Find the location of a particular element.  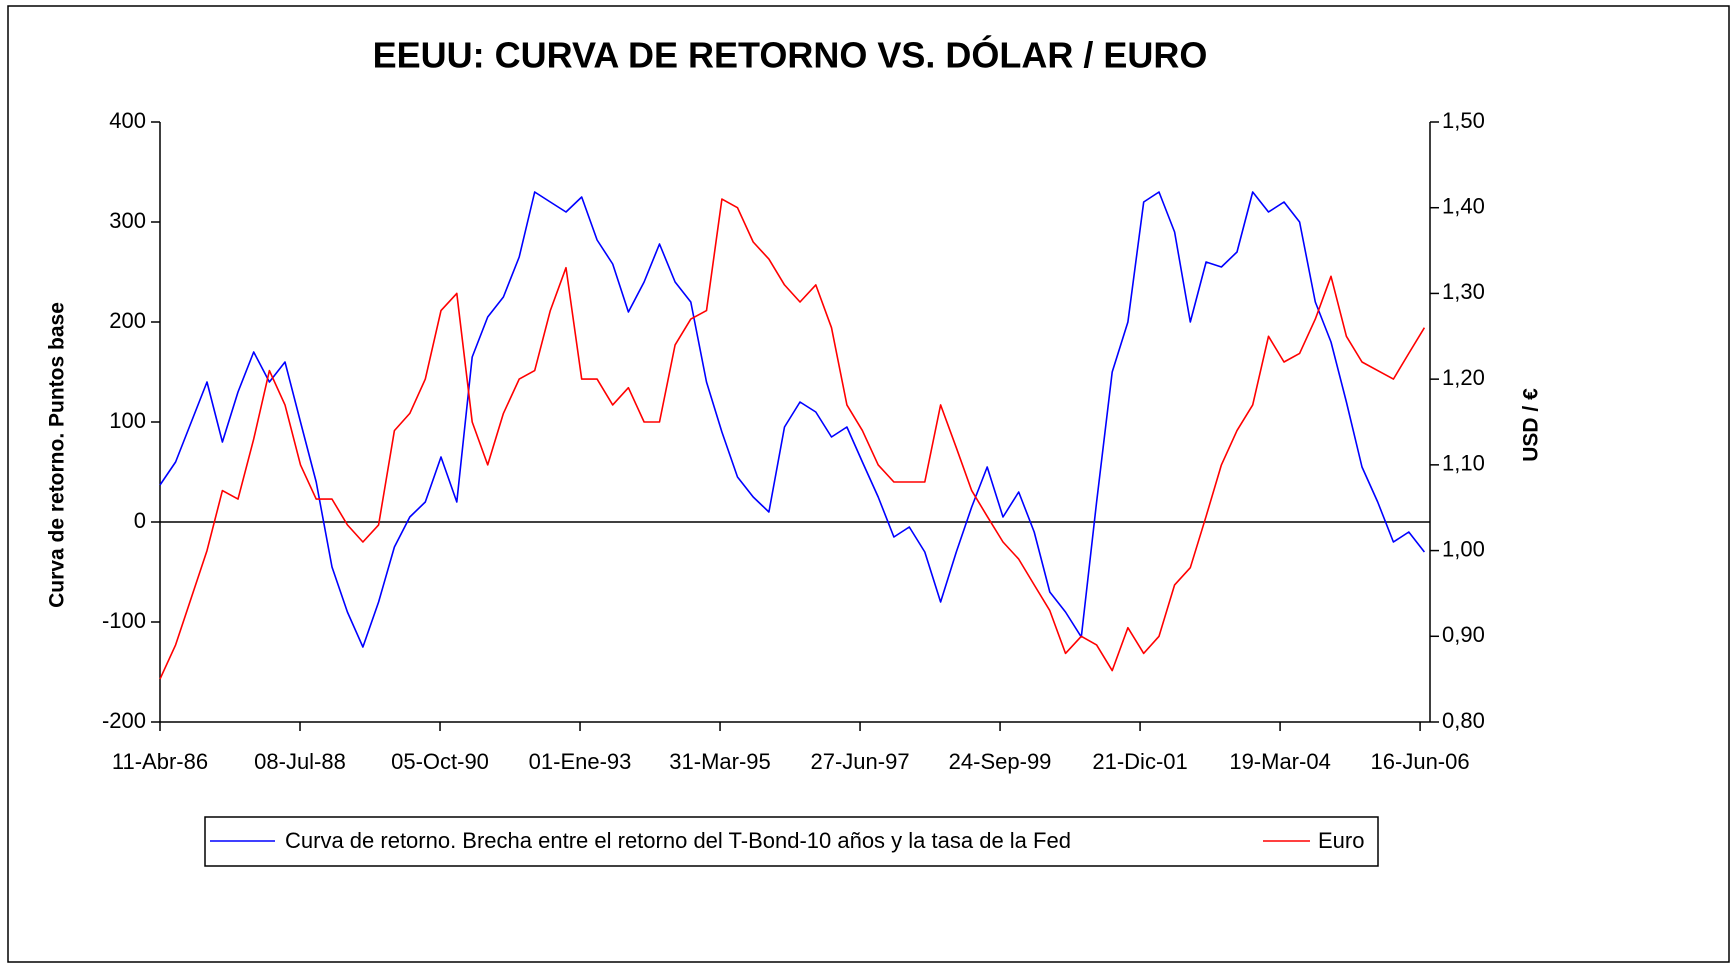

y-tick-label: 200 is located at coordinates (127, 320).